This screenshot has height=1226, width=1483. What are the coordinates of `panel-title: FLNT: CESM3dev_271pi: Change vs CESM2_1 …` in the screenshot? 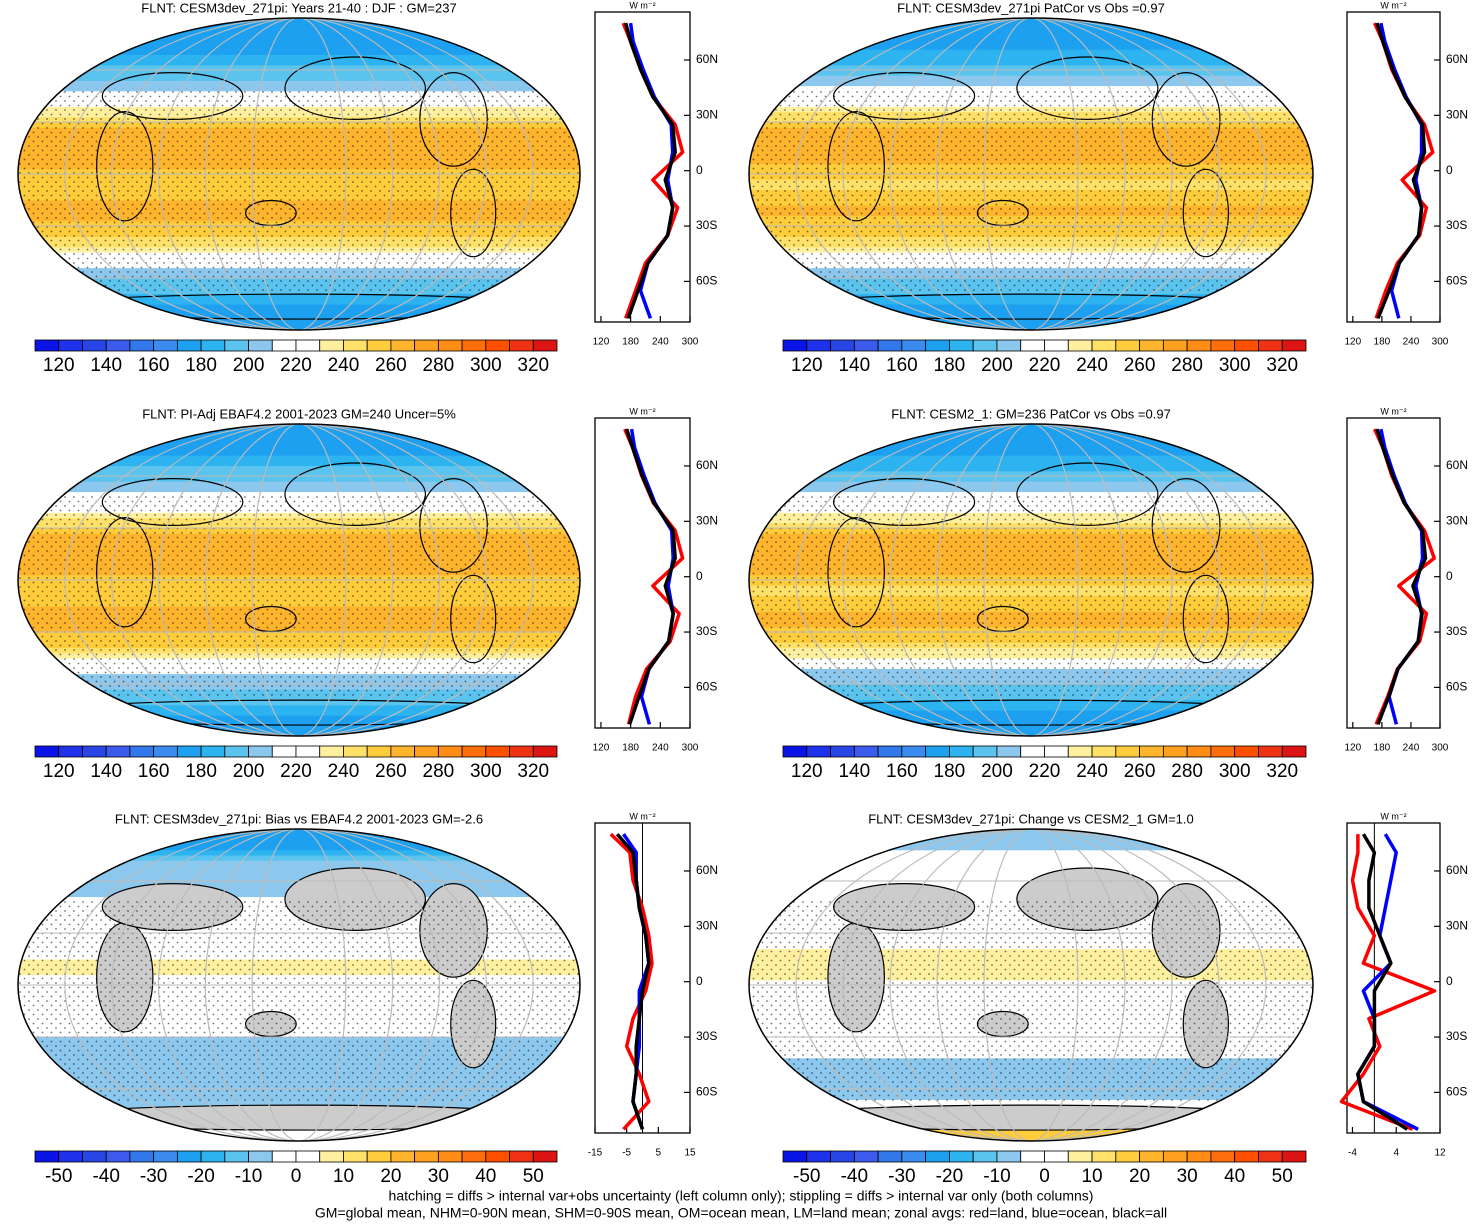 It's located at (1031, 818).